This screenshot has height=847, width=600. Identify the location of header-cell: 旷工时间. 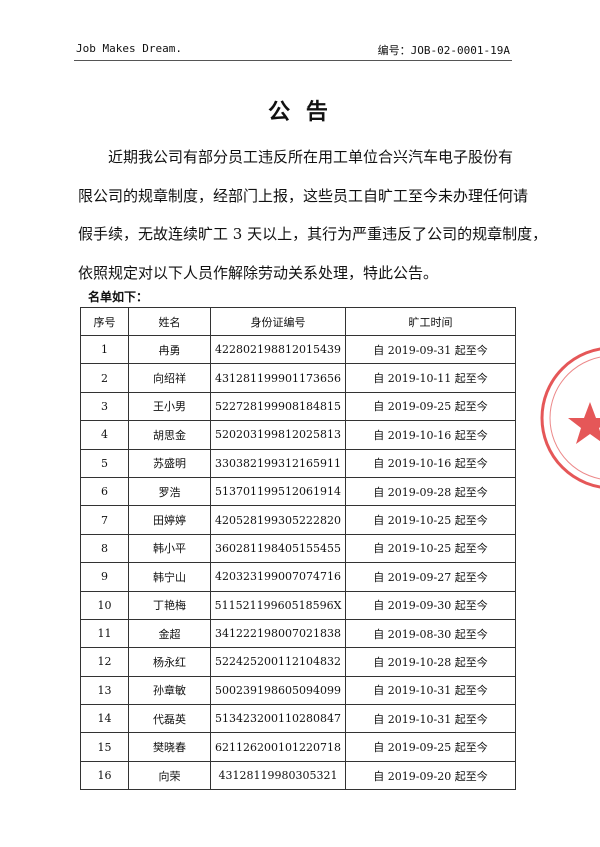
(430, 321).